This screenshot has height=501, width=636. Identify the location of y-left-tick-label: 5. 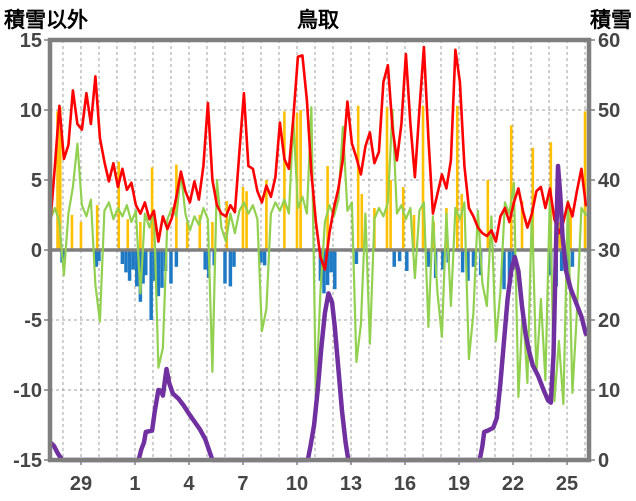
(36, 181).